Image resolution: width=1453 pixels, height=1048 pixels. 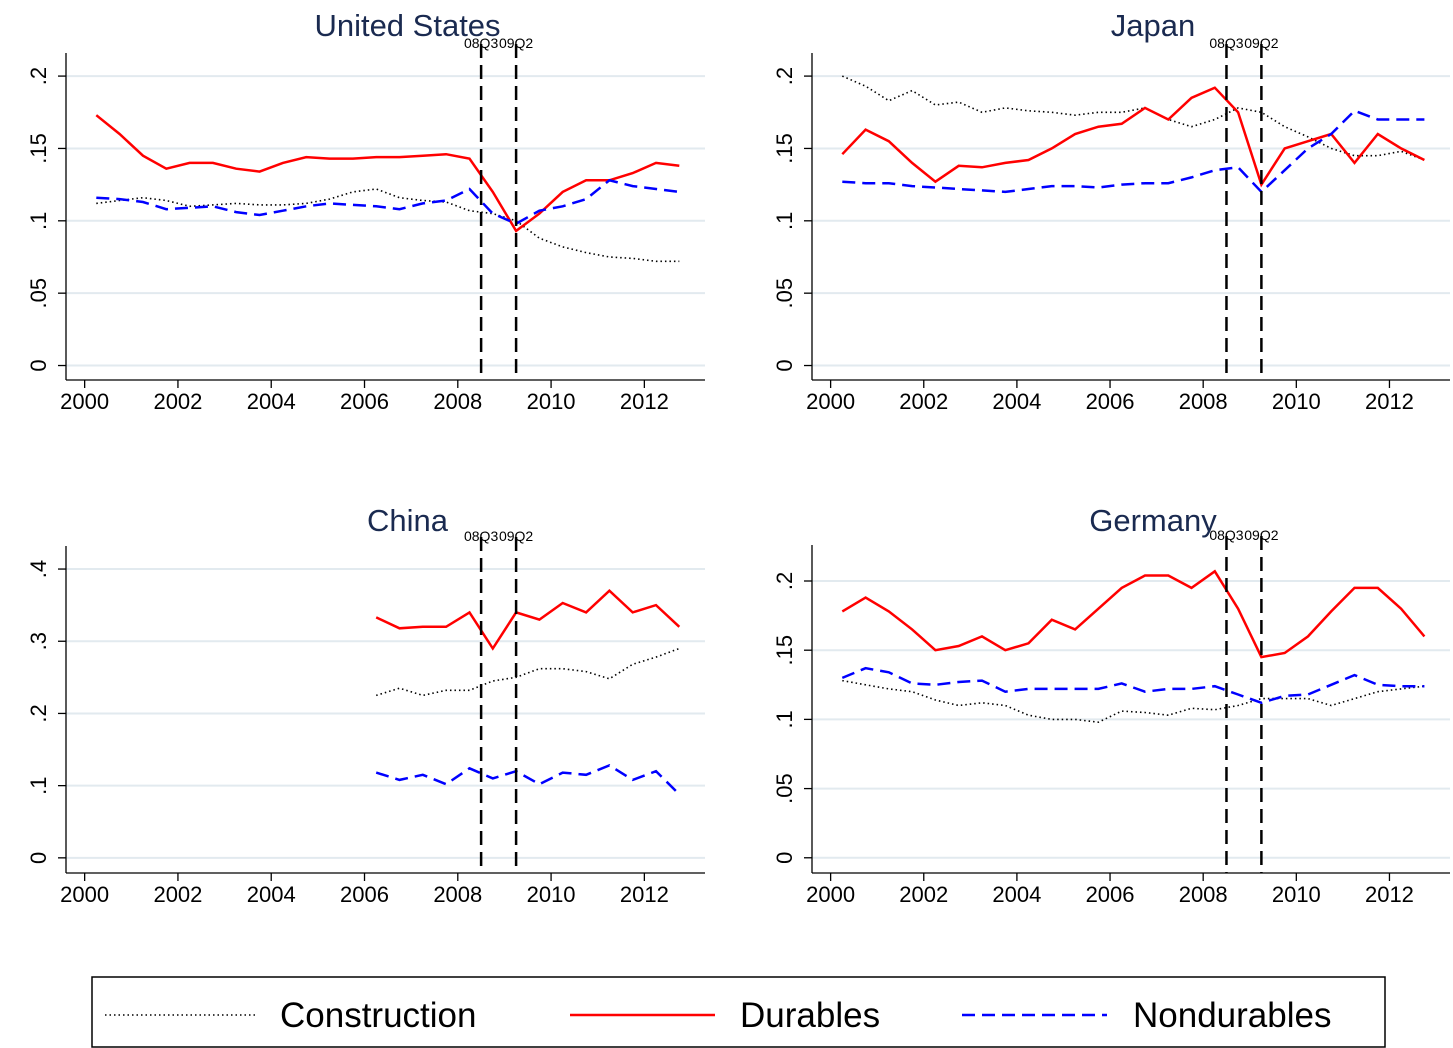 What do you see at coordinates (1153, 520) in the screenshot?
I see `panel-title: Germany` at bounding box center [1153, 520].